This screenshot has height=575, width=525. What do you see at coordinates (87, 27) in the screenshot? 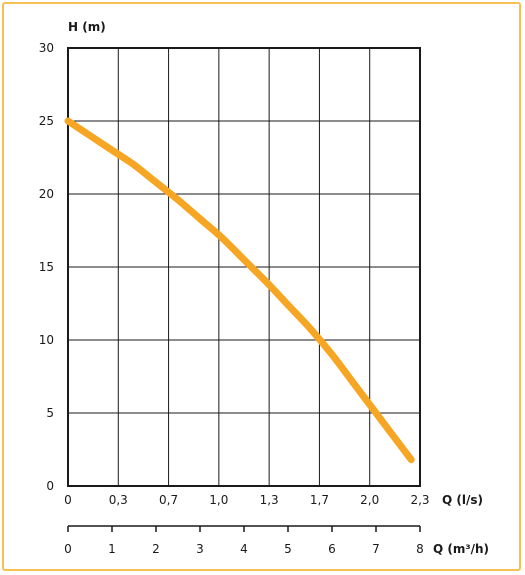
I see `y-axis-title: H (m)` at bounding box center [87, 27].